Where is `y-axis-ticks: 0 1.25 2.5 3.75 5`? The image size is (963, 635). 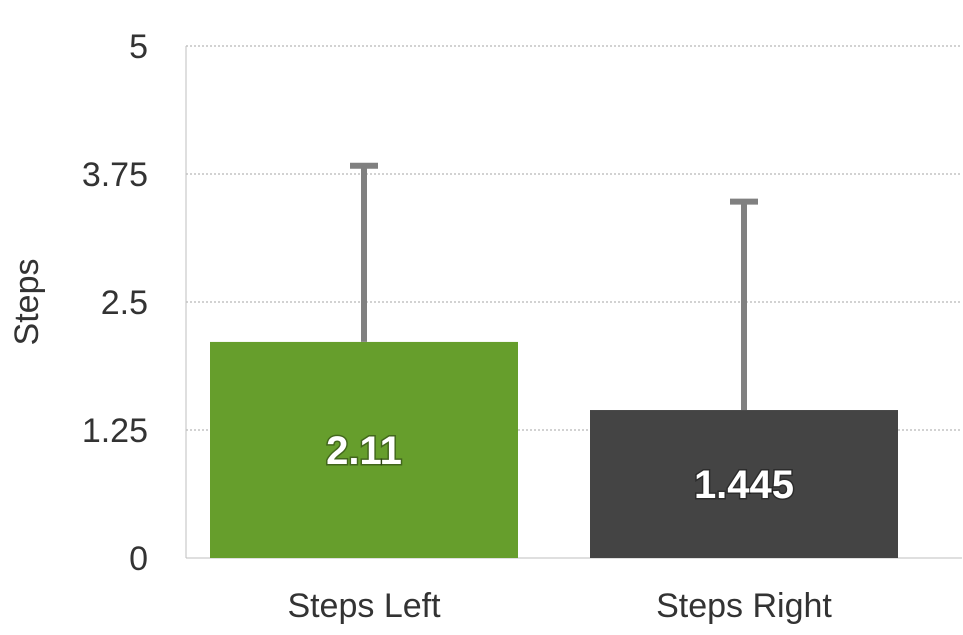 y-axis-ticks: 0 1.25 2.5 3.75 5 is located at coordinates (115, 303).